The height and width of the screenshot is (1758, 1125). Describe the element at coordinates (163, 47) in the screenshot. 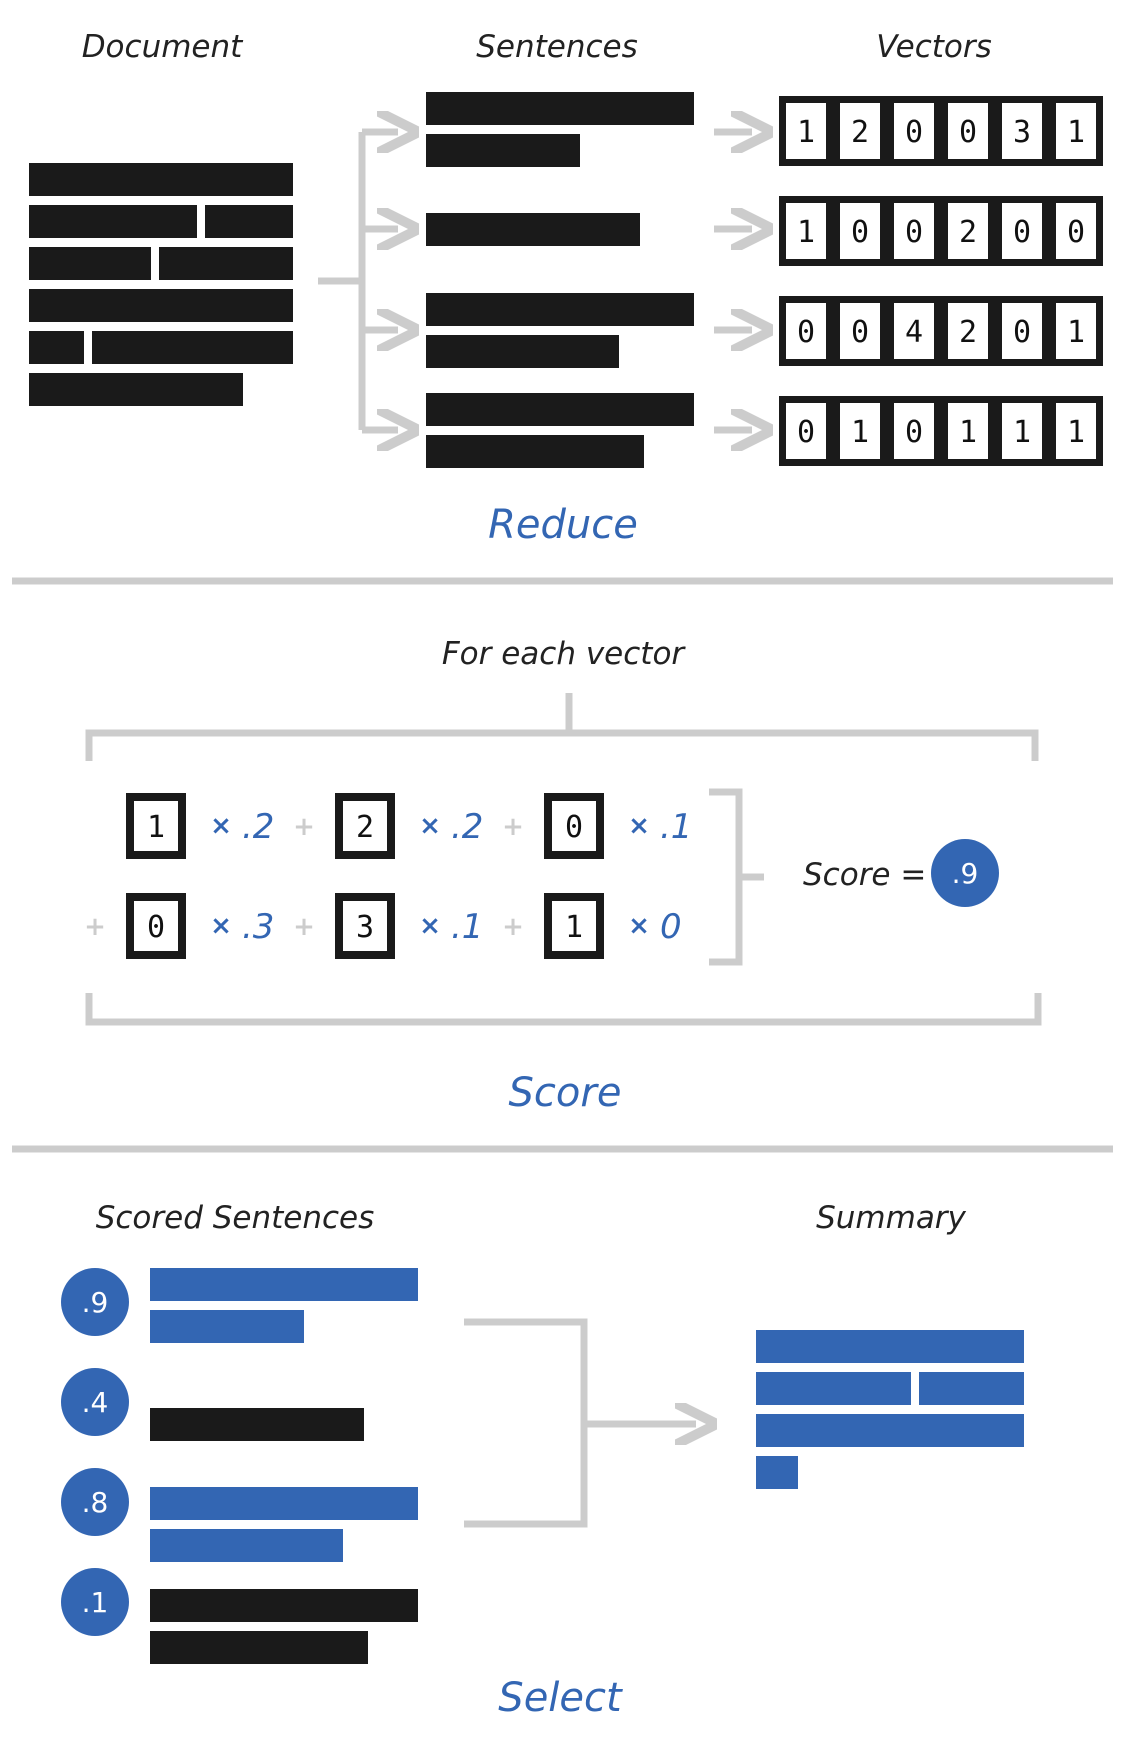

I see `document-label: Document` at that location.